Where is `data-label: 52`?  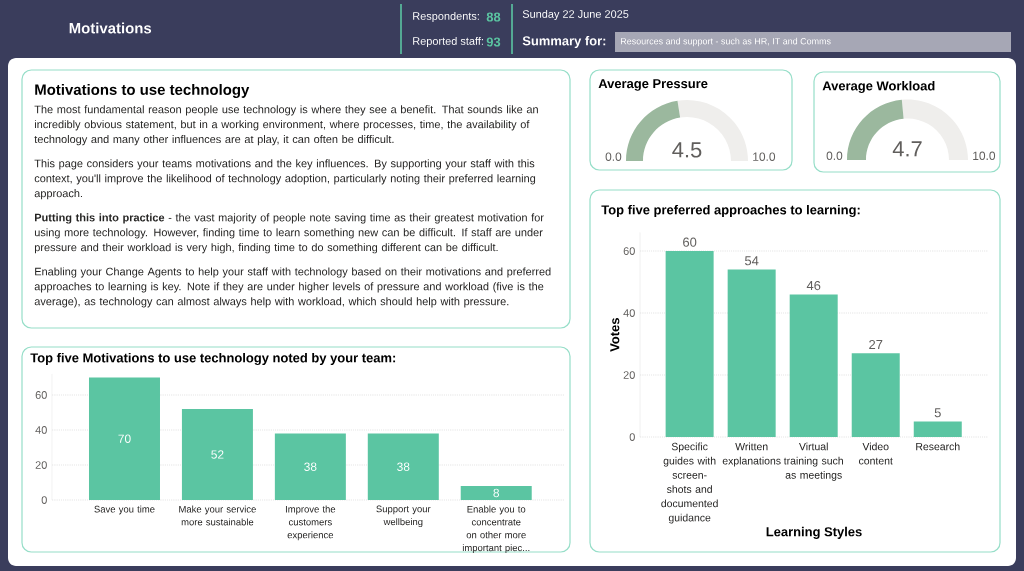 data-label: 52 is located at coordinates (217, 454).